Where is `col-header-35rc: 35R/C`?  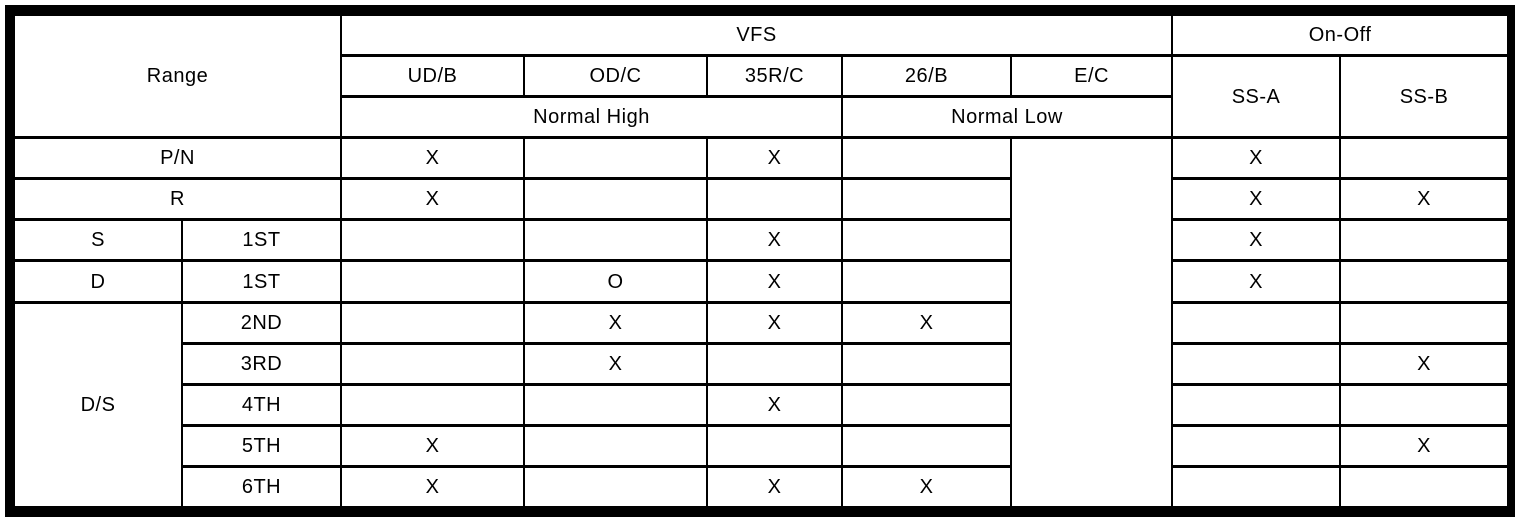 col-header-35rc: 35R/C is located at coordinates (774, 76).